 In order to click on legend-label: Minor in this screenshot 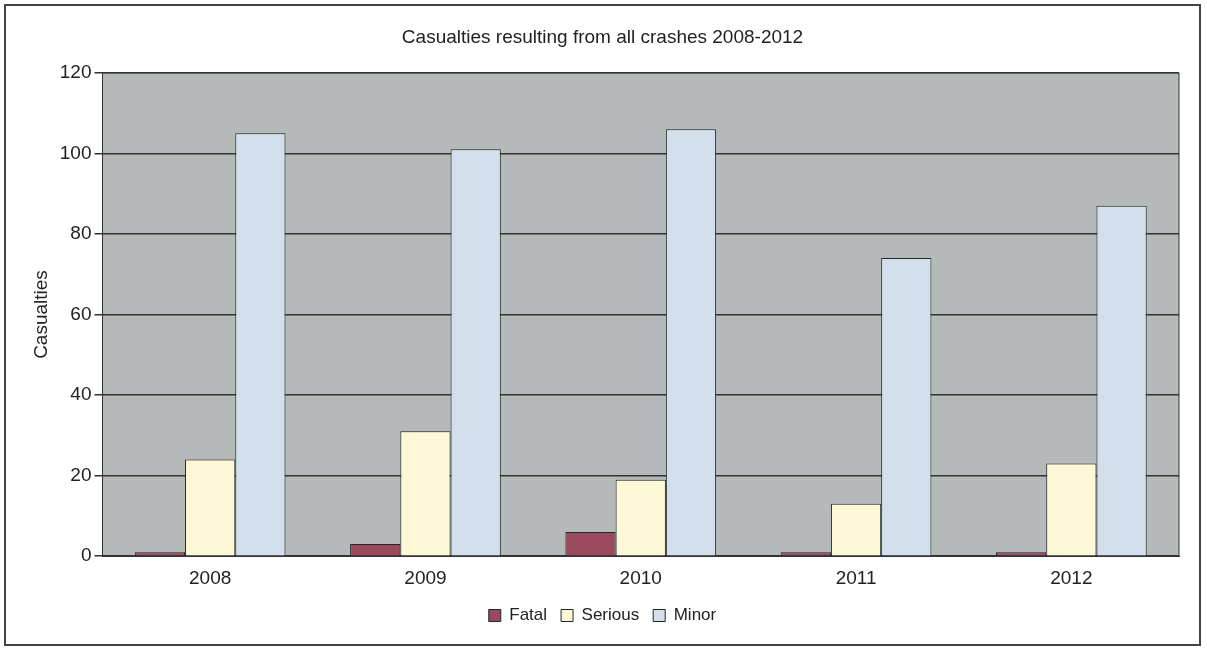, I will do `click(695, 615)`.